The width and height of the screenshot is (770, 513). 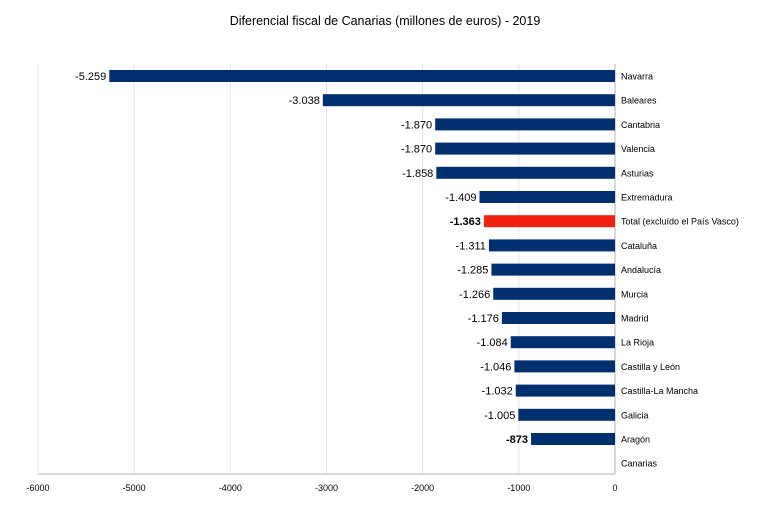 I want to click on data-label: -1.084, so click(x=492, y=343).